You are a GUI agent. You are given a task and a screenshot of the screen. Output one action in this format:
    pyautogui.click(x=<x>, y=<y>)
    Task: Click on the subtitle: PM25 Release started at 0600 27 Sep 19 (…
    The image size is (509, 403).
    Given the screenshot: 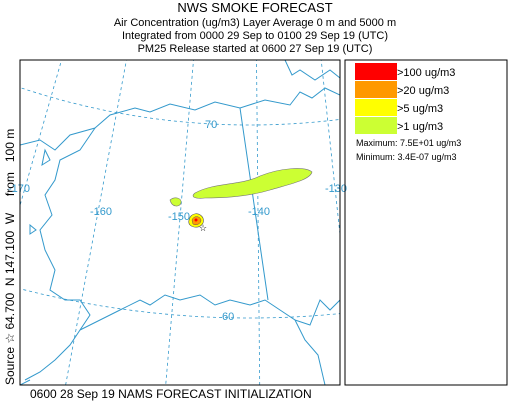 What is the action you would take?
    pyautogui.click(x=255, y=49)
    